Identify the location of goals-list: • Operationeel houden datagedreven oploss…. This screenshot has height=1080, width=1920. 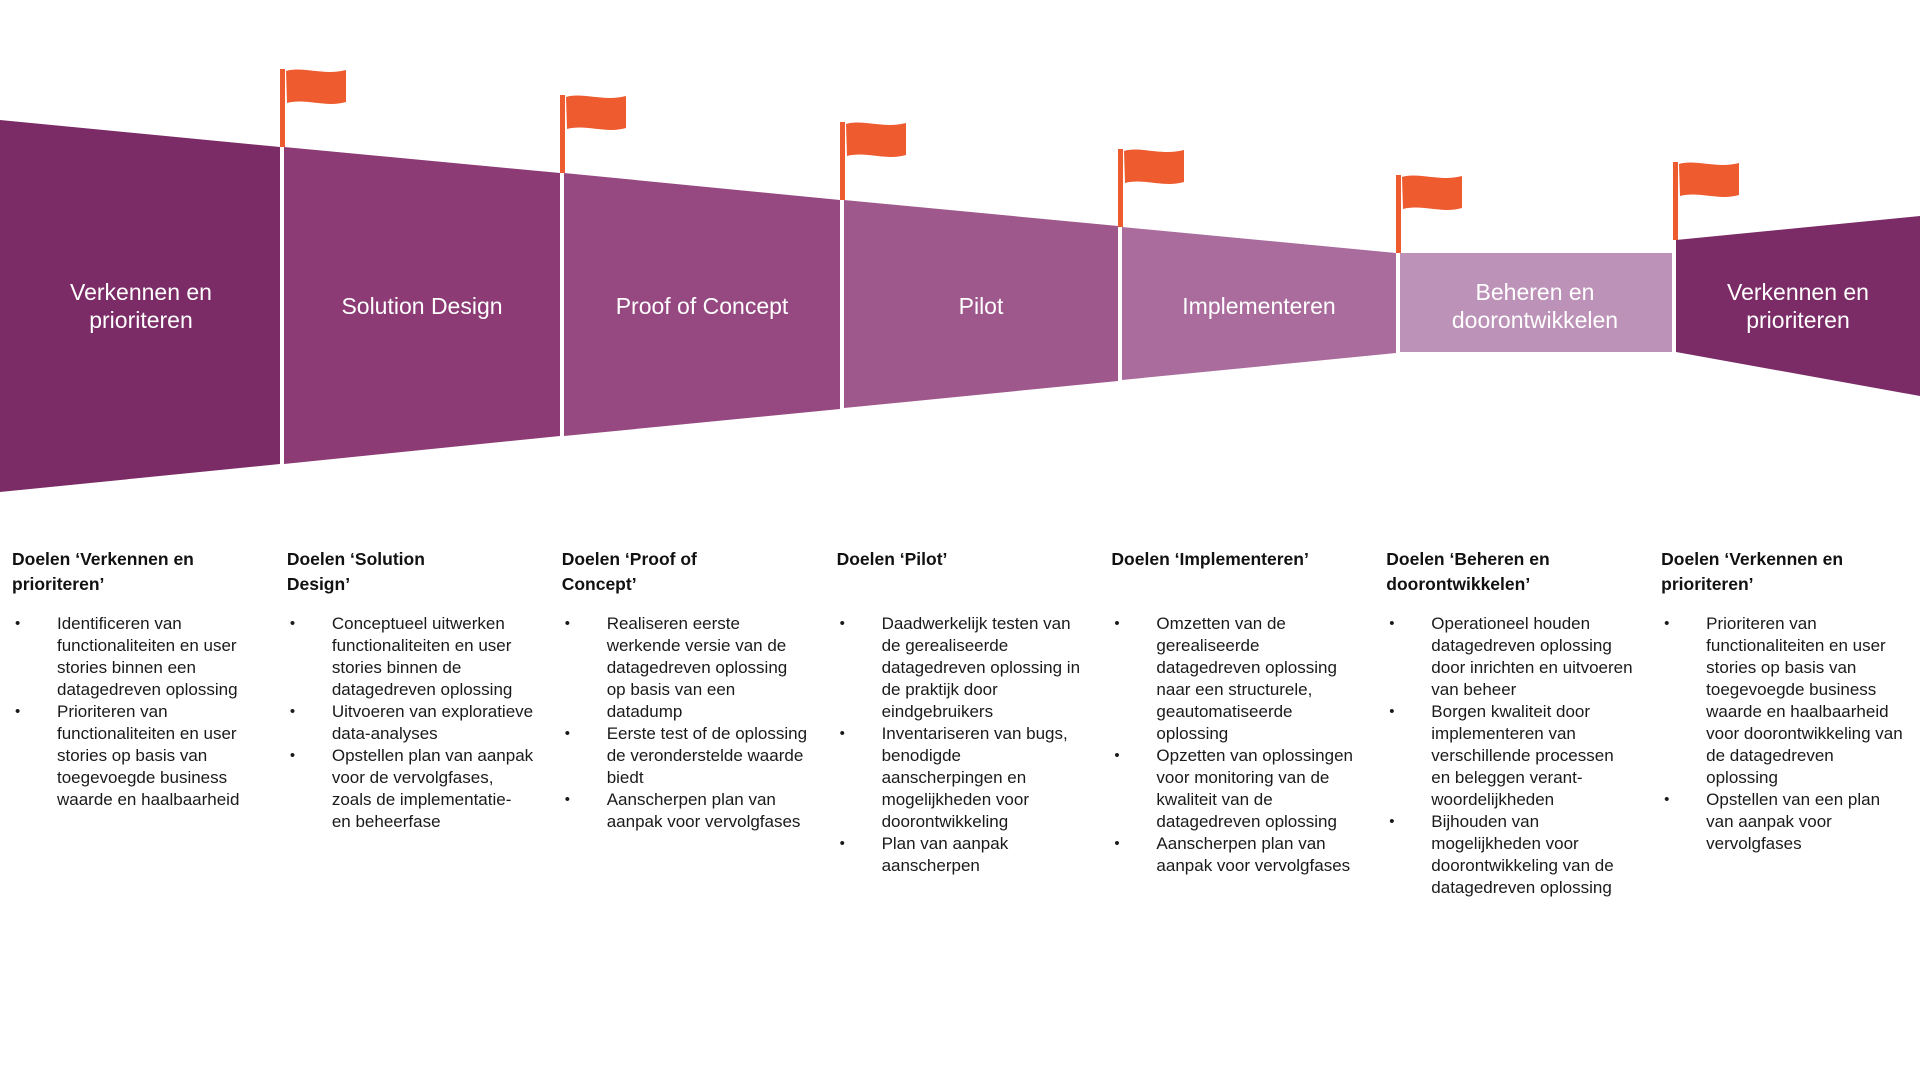
(1509, 756).